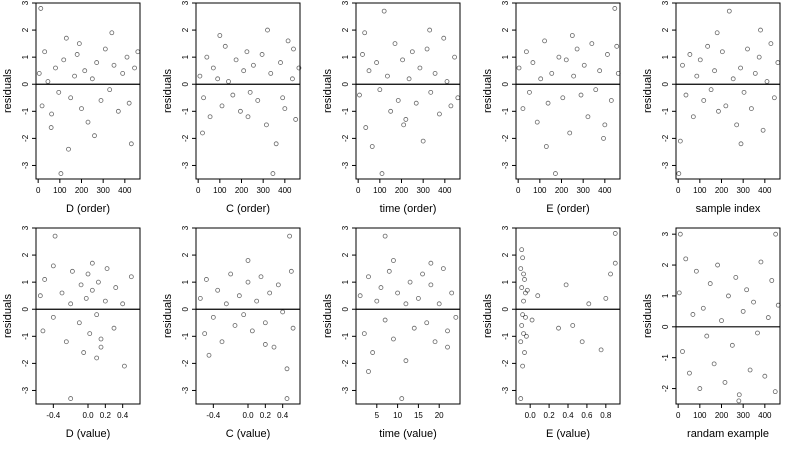 This screenshot has width=800, height=450. Describe the element at coordinates (248, 209) in the screenshot. I see `x-axis-label: C (order)` at that location.